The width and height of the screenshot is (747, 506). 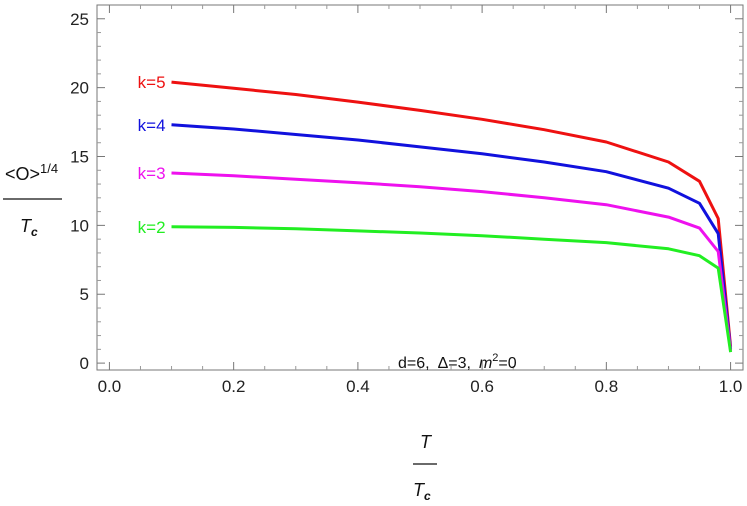 What do you see at coordinates (32, 200) in the screenshot?
I see `y-axis-title: <O>1/4 Tc` at bounding box center [32, 200].